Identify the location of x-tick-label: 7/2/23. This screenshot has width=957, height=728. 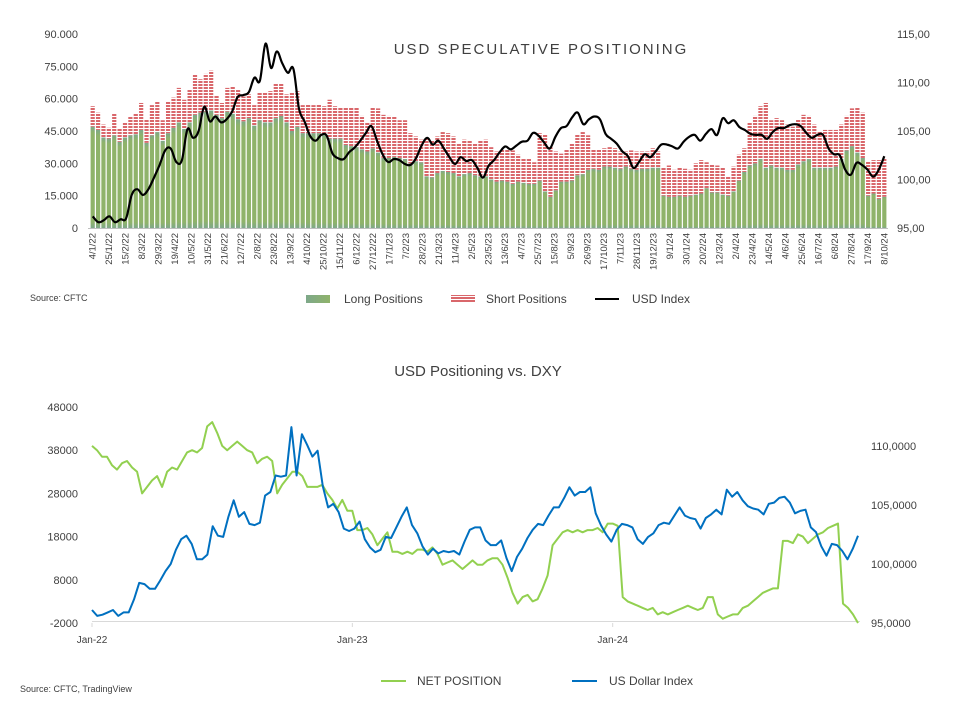
(406, 246).